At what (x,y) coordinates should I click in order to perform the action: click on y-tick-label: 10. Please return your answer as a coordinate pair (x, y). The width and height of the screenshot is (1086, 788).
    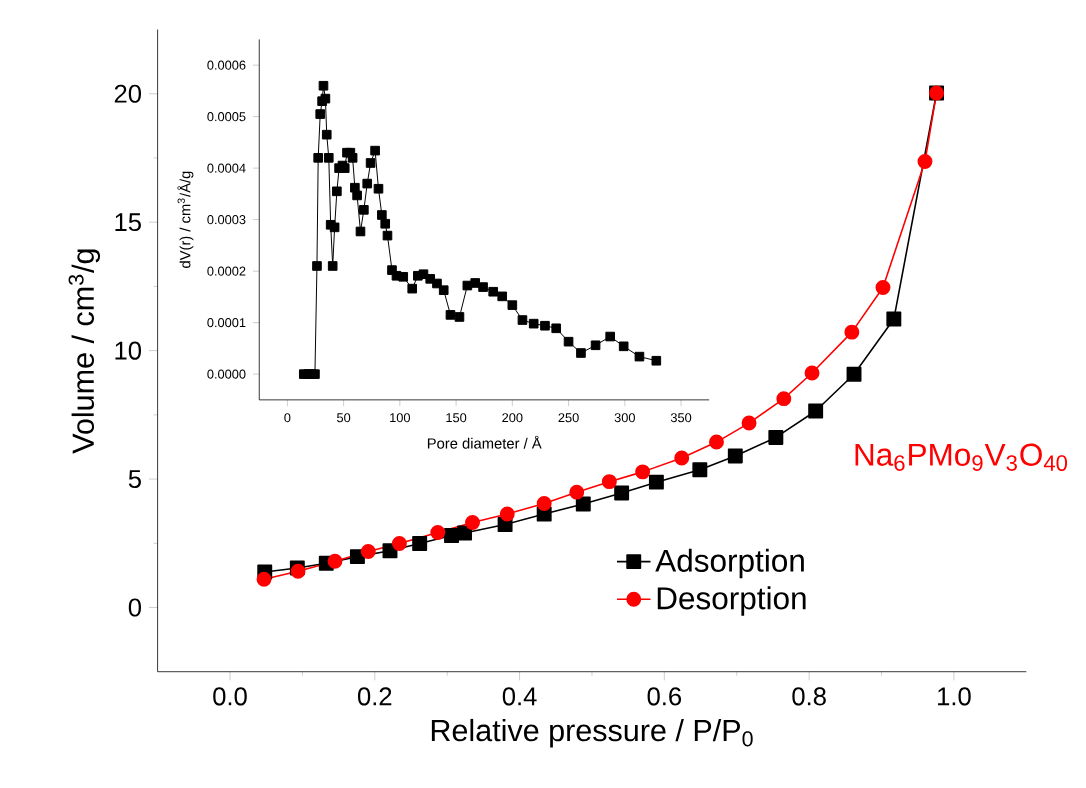
    Looking at the image, I should click on (128, 350).